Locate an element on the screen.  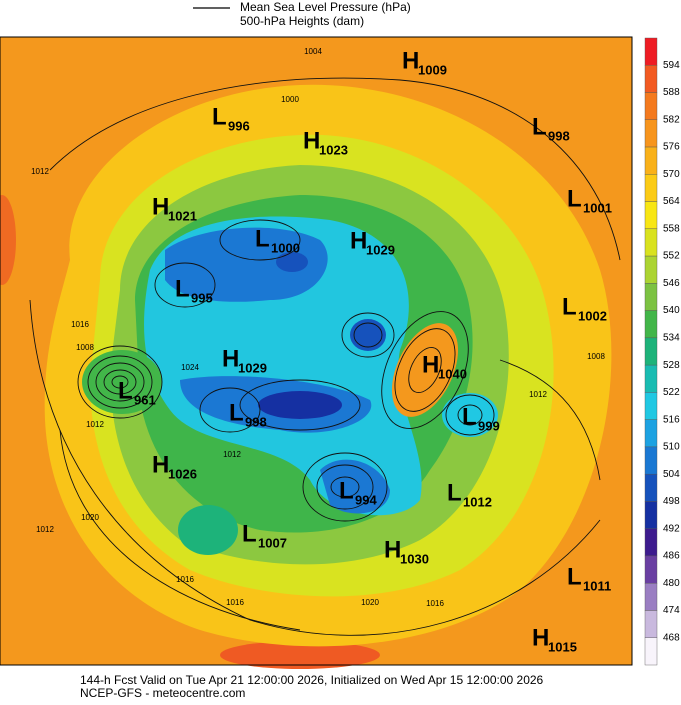
legend-text: 500-hPa Heights (dam) is located at coordinates (302, 21).